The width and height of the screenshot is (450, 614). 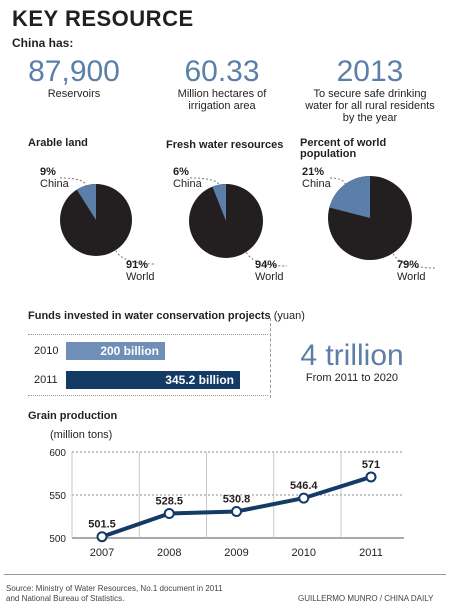 I want to click on pie-population-world-pct: 79%, so click(x=408, y=265).